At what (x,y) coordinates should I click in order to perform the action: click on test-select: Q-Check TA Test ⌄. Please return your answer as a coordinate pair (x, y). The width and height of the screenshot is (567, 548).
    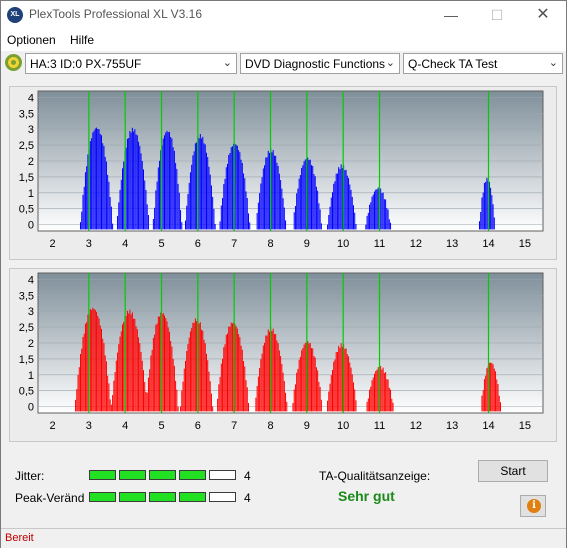
    Looking at the image, I should click on (483, 63).